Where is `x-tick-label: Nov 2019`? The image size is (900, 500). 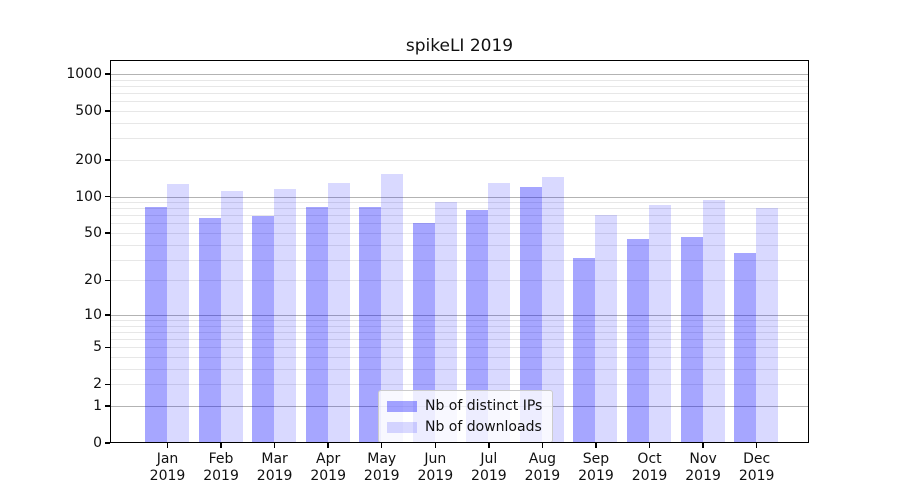 x-tick-label: Nov 2019 is located at coordinates (703, 467).